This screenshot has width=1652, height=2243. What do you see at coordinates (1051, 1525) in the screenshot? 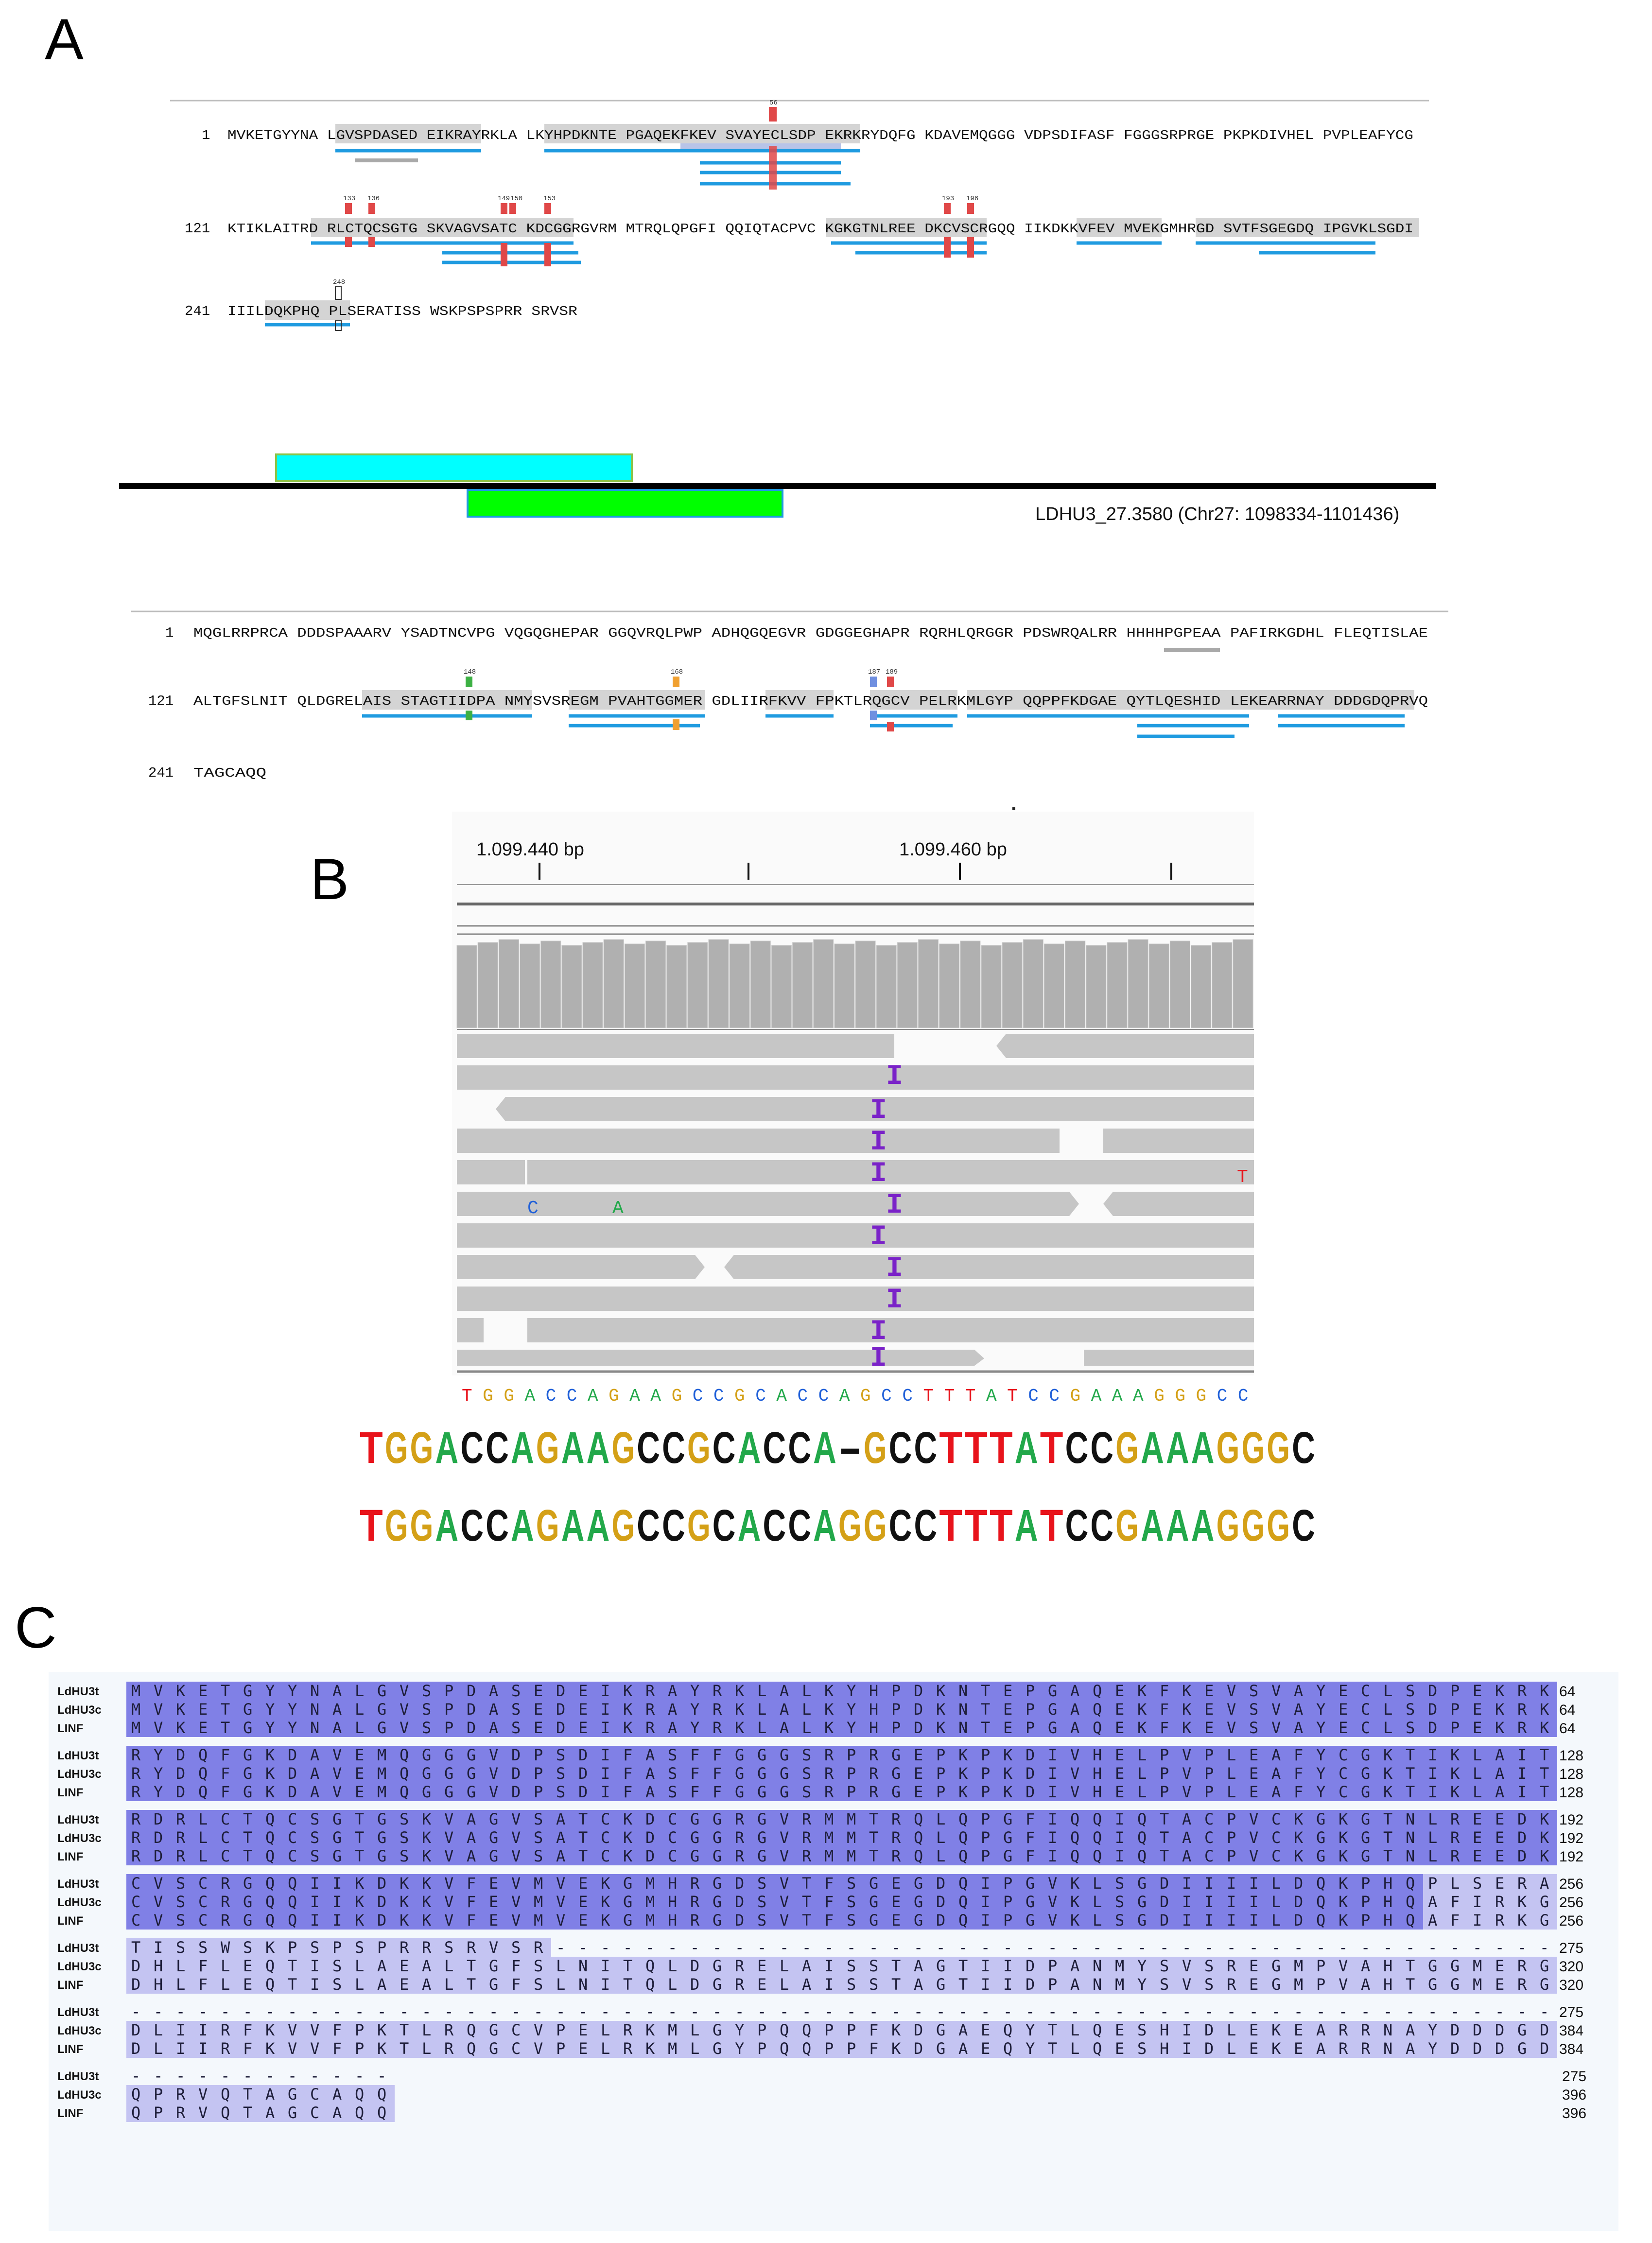
I see `nt-base: T` at bounding box center [1051, 1525].